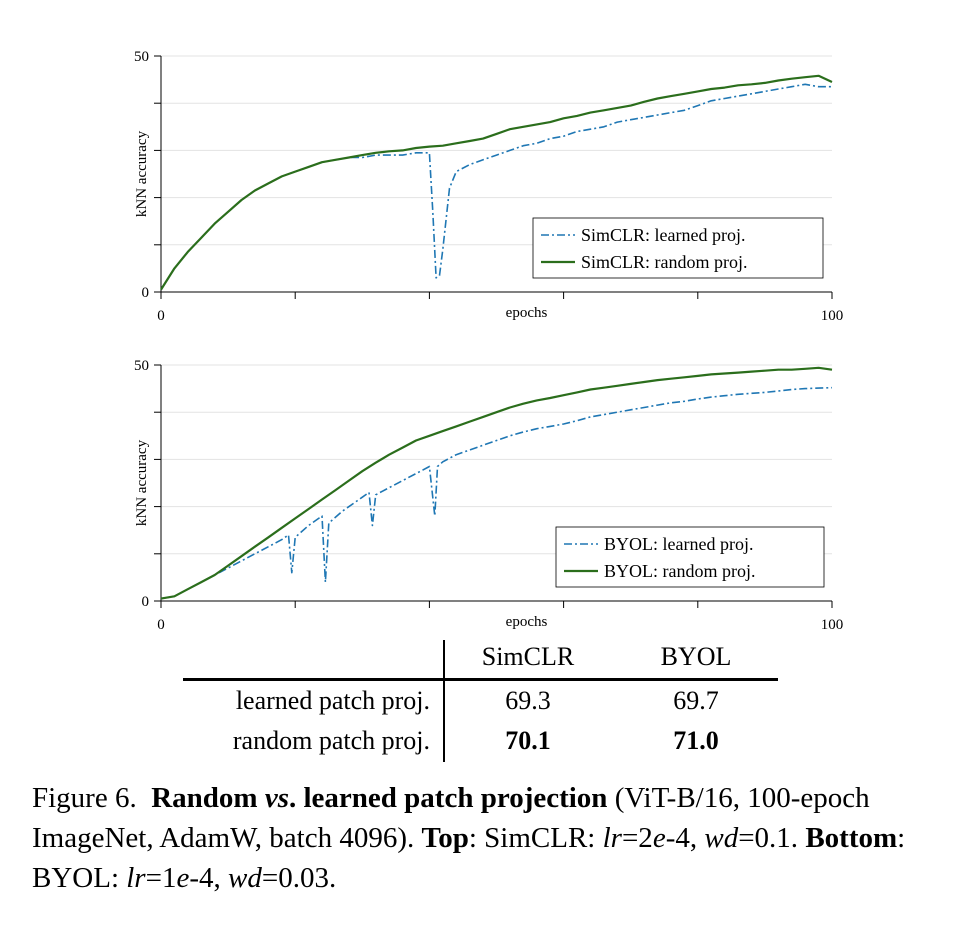 Image resolution: width=960 pixels, height=929 pixels. What do you see at coordinates (331, 740) in the screenshot?
I see `table-row-label: random patch proj.` at bounding box center [331, 740].